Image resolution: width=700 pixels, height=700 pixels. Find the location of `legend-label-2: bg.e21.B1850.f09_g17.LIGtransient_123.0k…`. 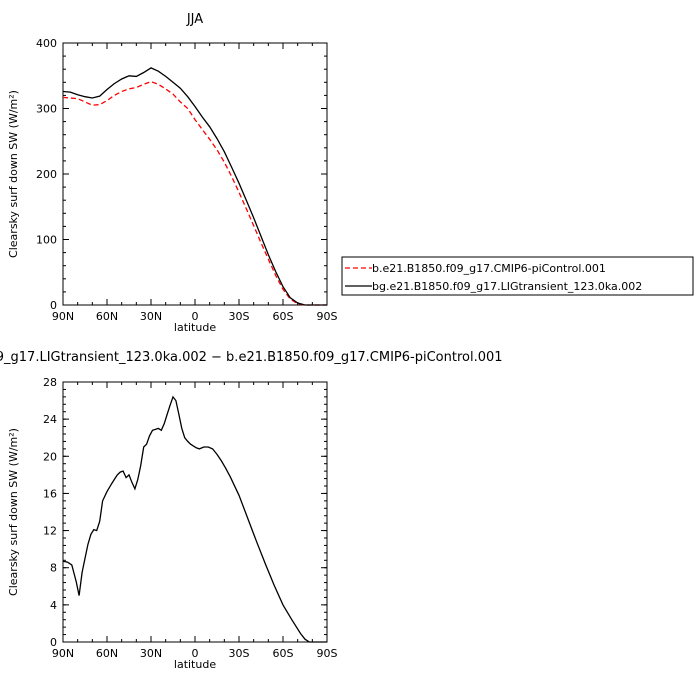

legend-label-2: bg.e21.B1850.f09_g17.LIGtransient_123.0k… is located at coordinates (507, 286).